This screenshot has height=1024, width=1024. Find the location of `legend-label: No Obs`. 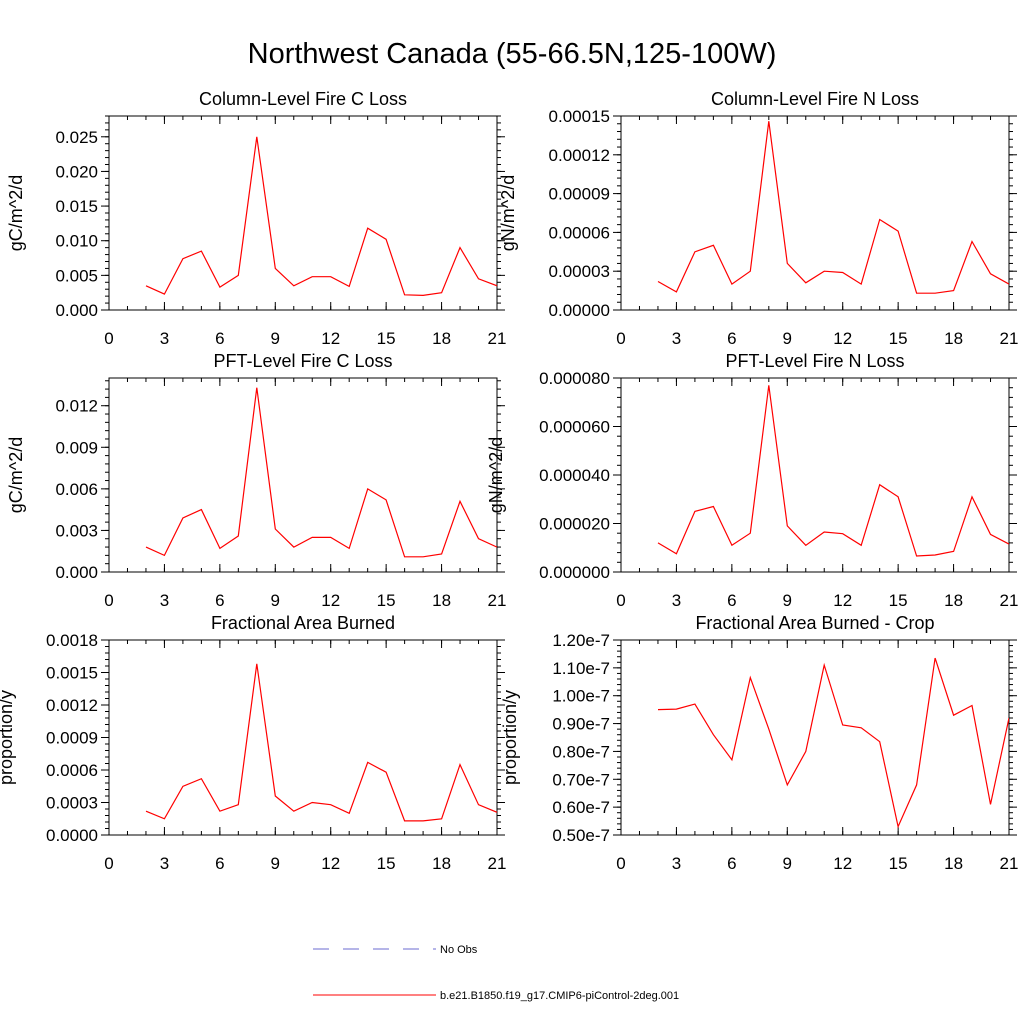

legend-label: No Obs is located at coordinates (459, 950).